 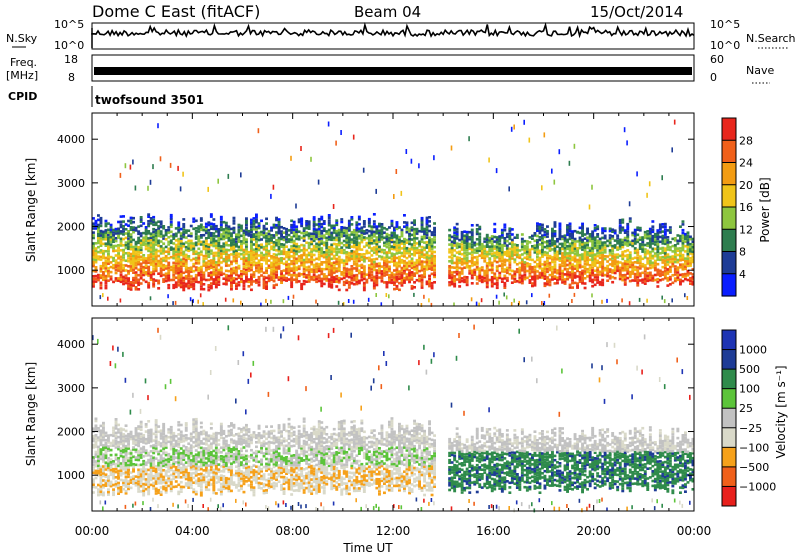 What do you see at coordinates (760, 70) in the screenshot?
I see `nave-label: Nave` at bounding box center [760, 70].